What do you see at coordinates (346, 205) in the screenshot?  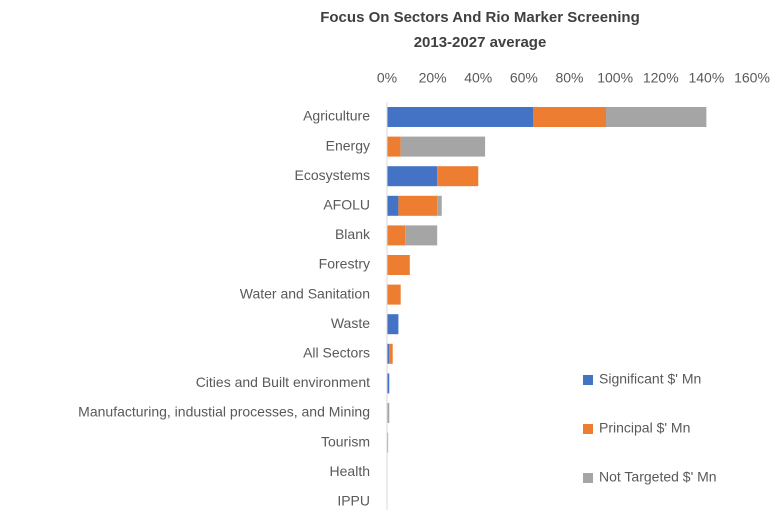 I see `y-tick-label: AFOLU` at bounding box center [346, 205].